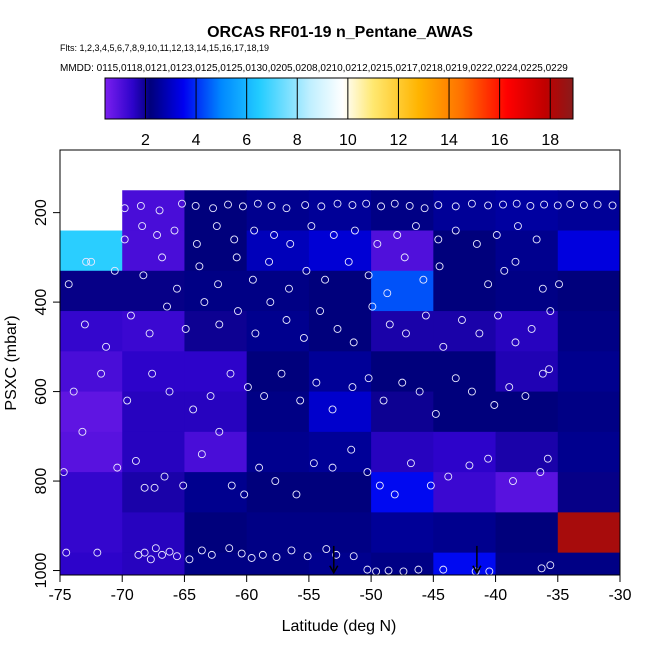 This screenshot has height=650, width=650. Describe the element at coordinates (41, 391) in the screenshot. I see `y-tick-label: 600` at that location.